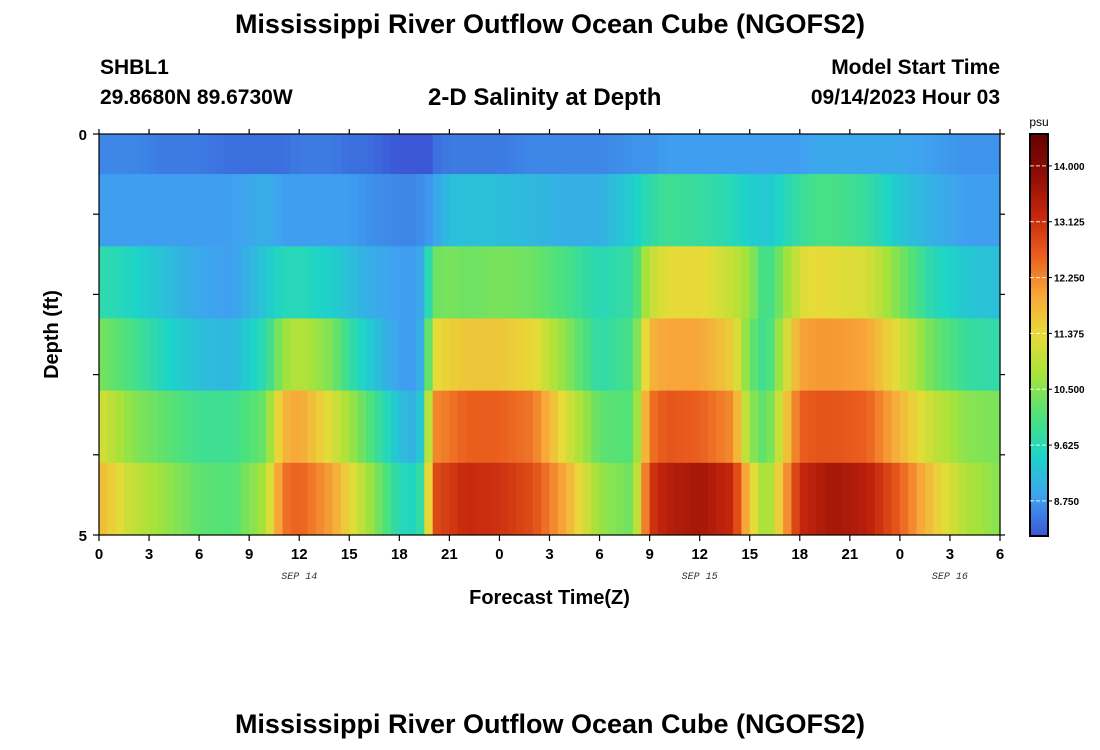 Image resolution: width=1100 pixels, height=750 pixels. What do you see at coordinates (83, 536) in the screenshot?
I see `y-tick-label: 5` at bounding box center [83, 536].